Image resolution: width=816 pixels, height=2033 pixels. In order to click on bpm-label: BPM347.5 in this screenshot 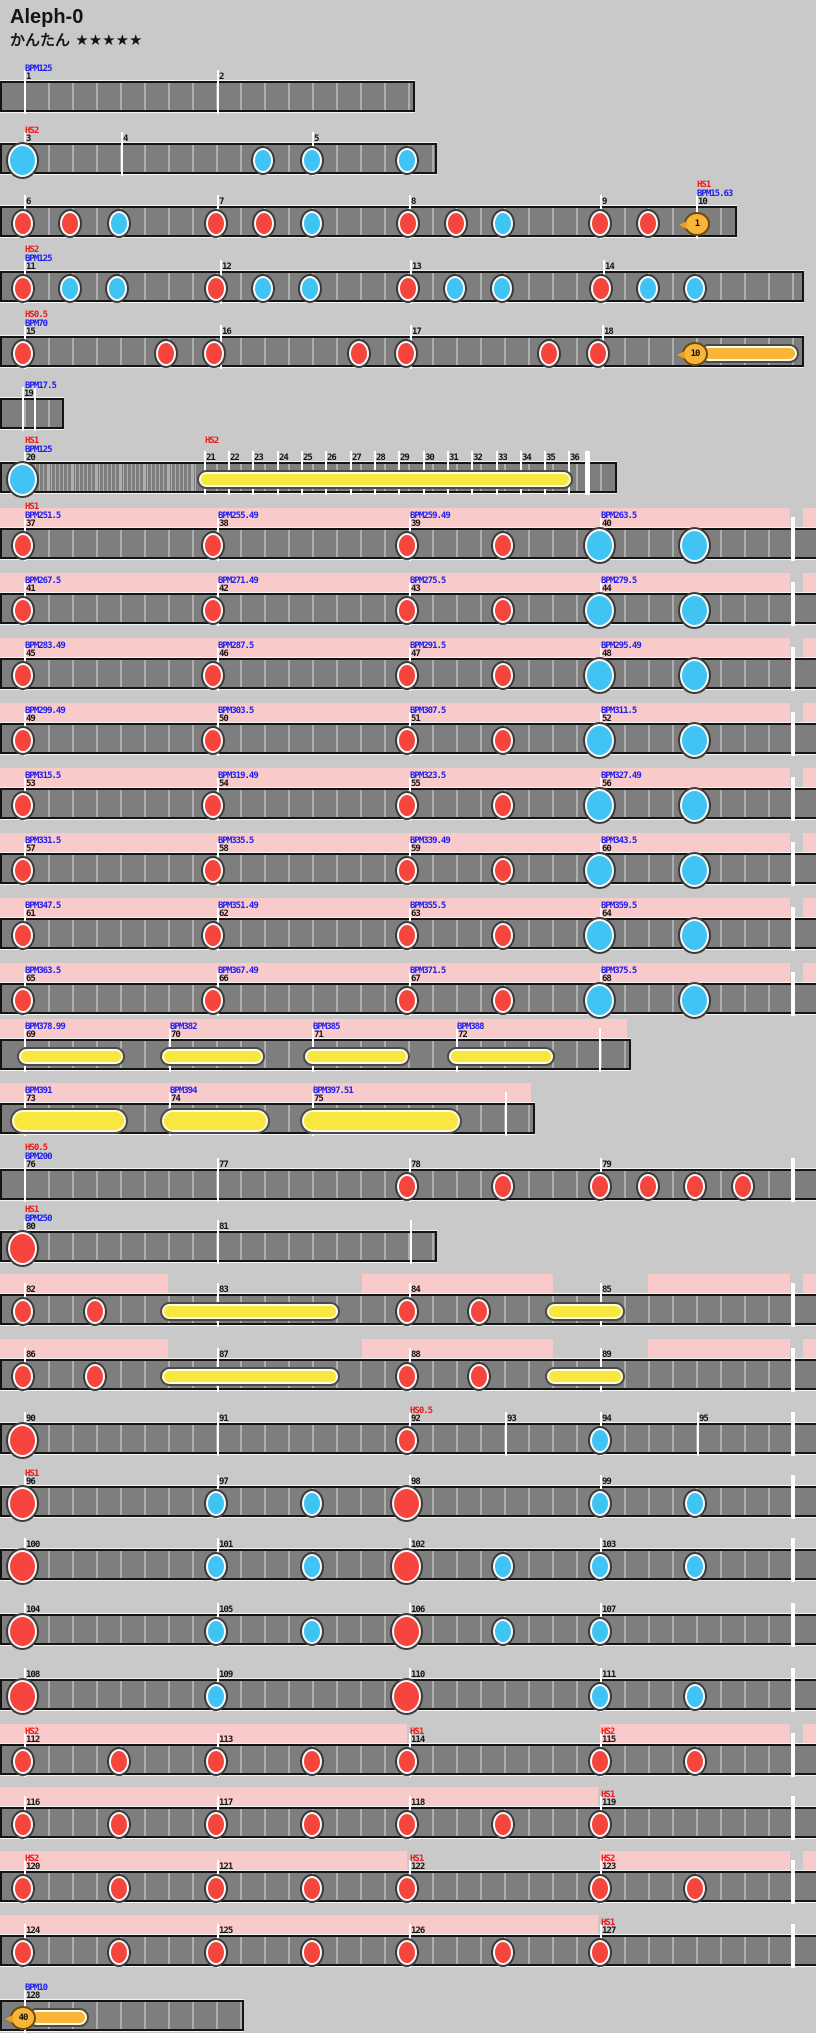, I will do `click(43, 906)`.